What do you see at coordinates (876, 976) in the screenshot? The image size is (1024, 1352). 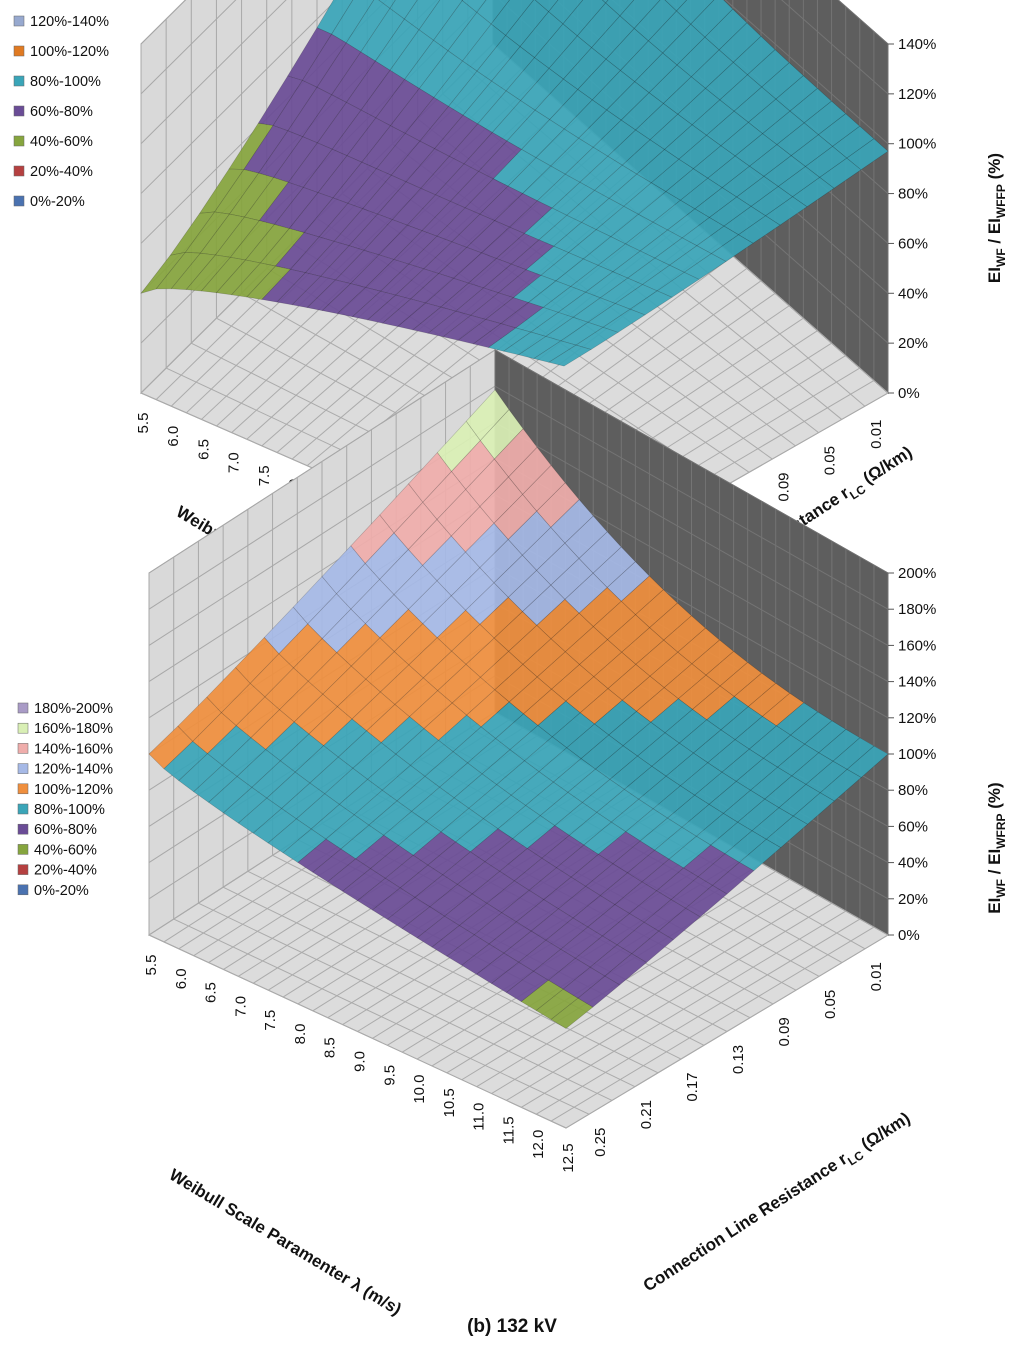 I see `y-tick-label: 0.01` at bounding box center [876, 976].